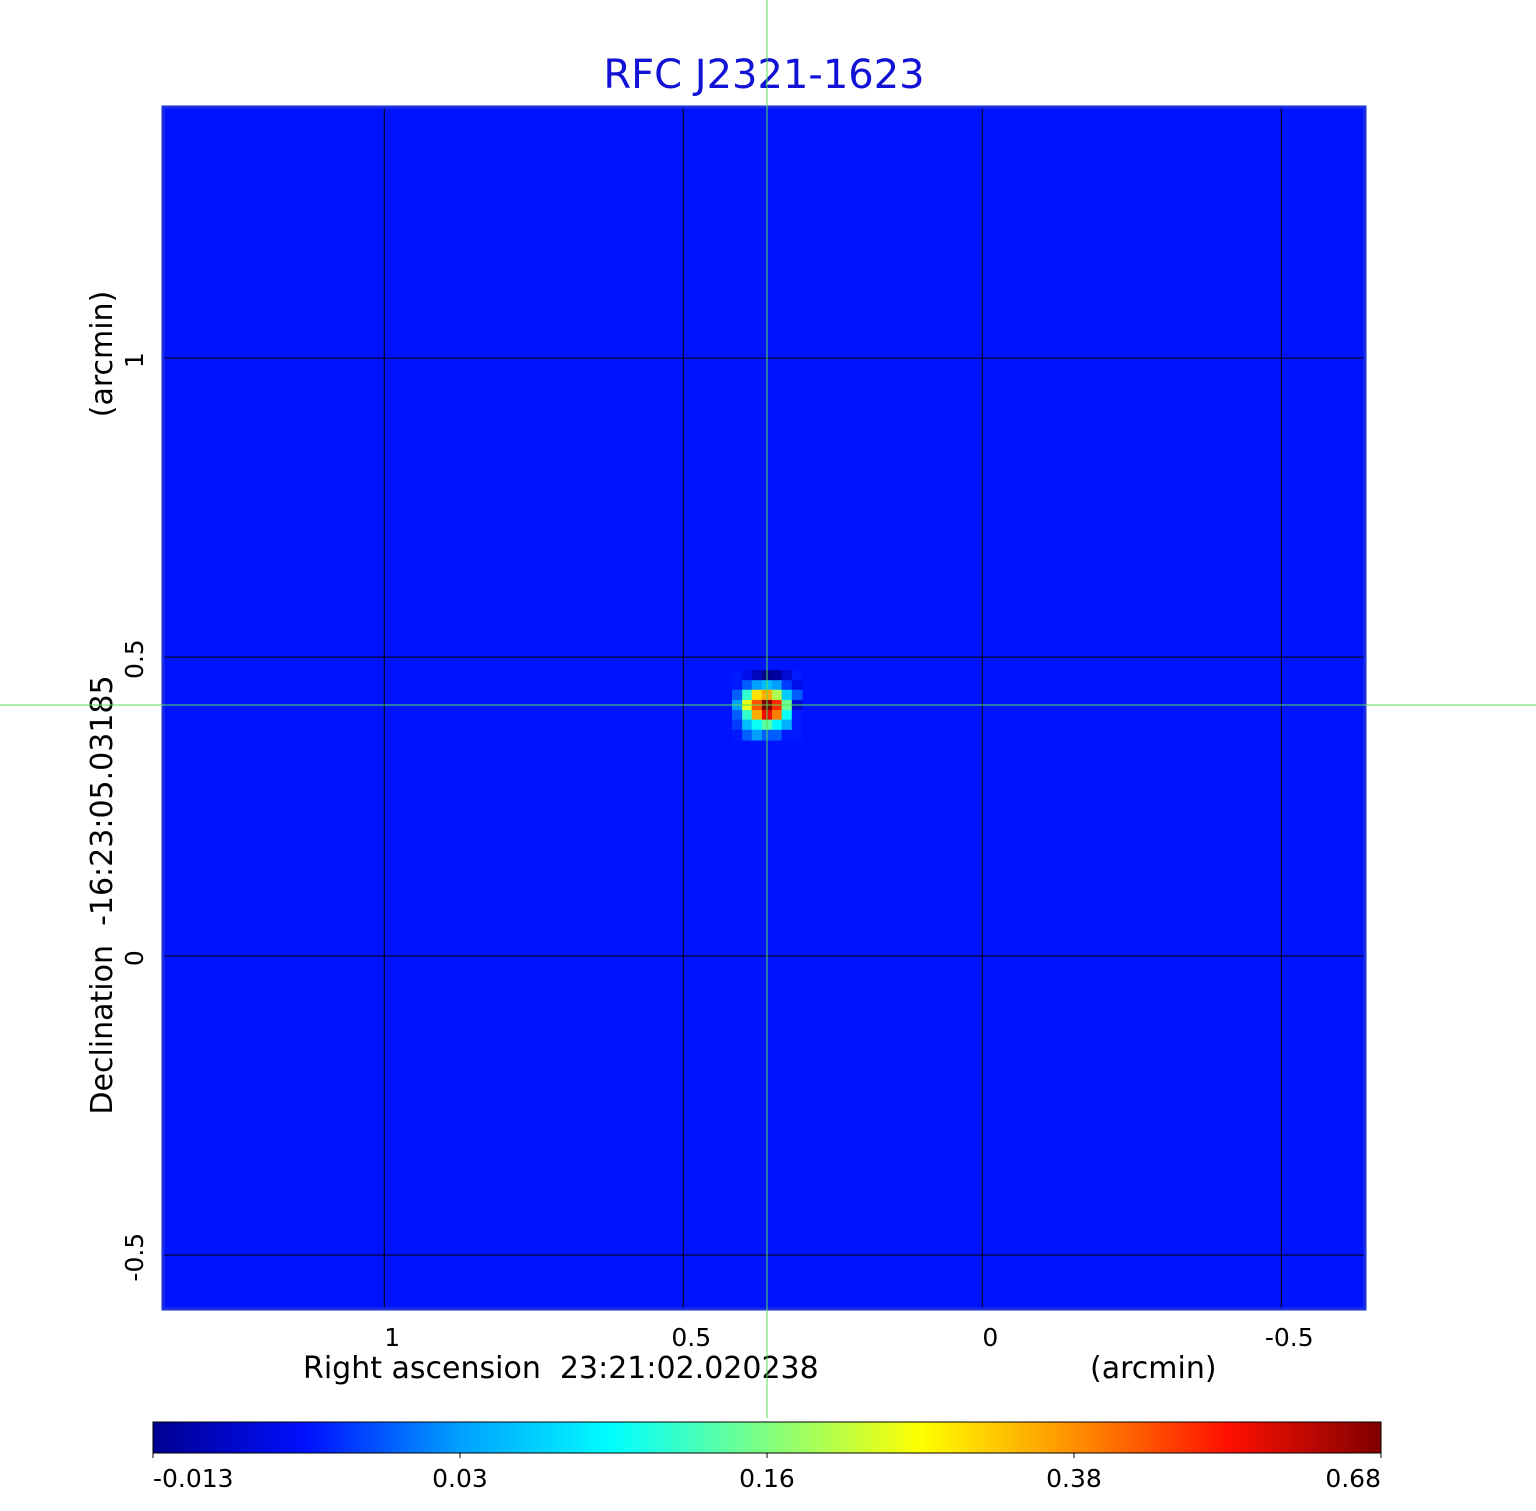  Describe the element at coordinates (691, 1337) in the screenshot. I see `x-tick-label: 0.5` at that location.